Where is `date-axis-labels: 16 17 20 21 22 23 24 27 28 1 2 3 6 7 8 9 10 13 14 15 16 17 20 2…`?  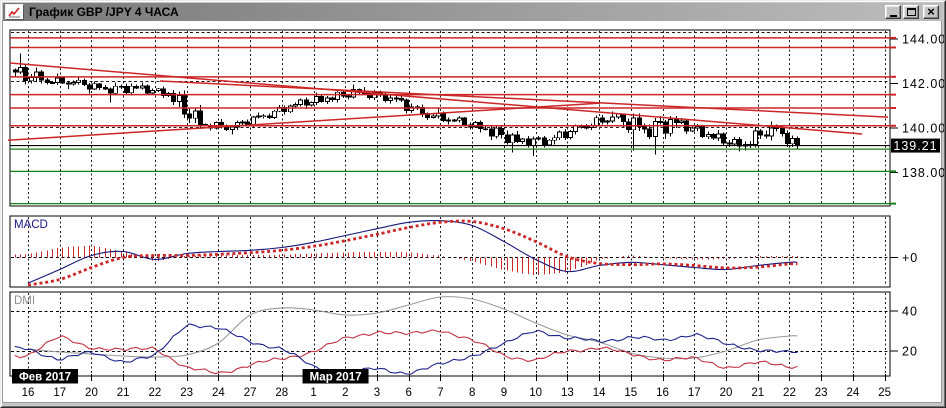 date-axis-labels: 16 17 20 21 22 23 24 27 28 1 2 3 6 7 8 9 10 13 14 15 16 17 20 2… is located at coordinates (456, 386).